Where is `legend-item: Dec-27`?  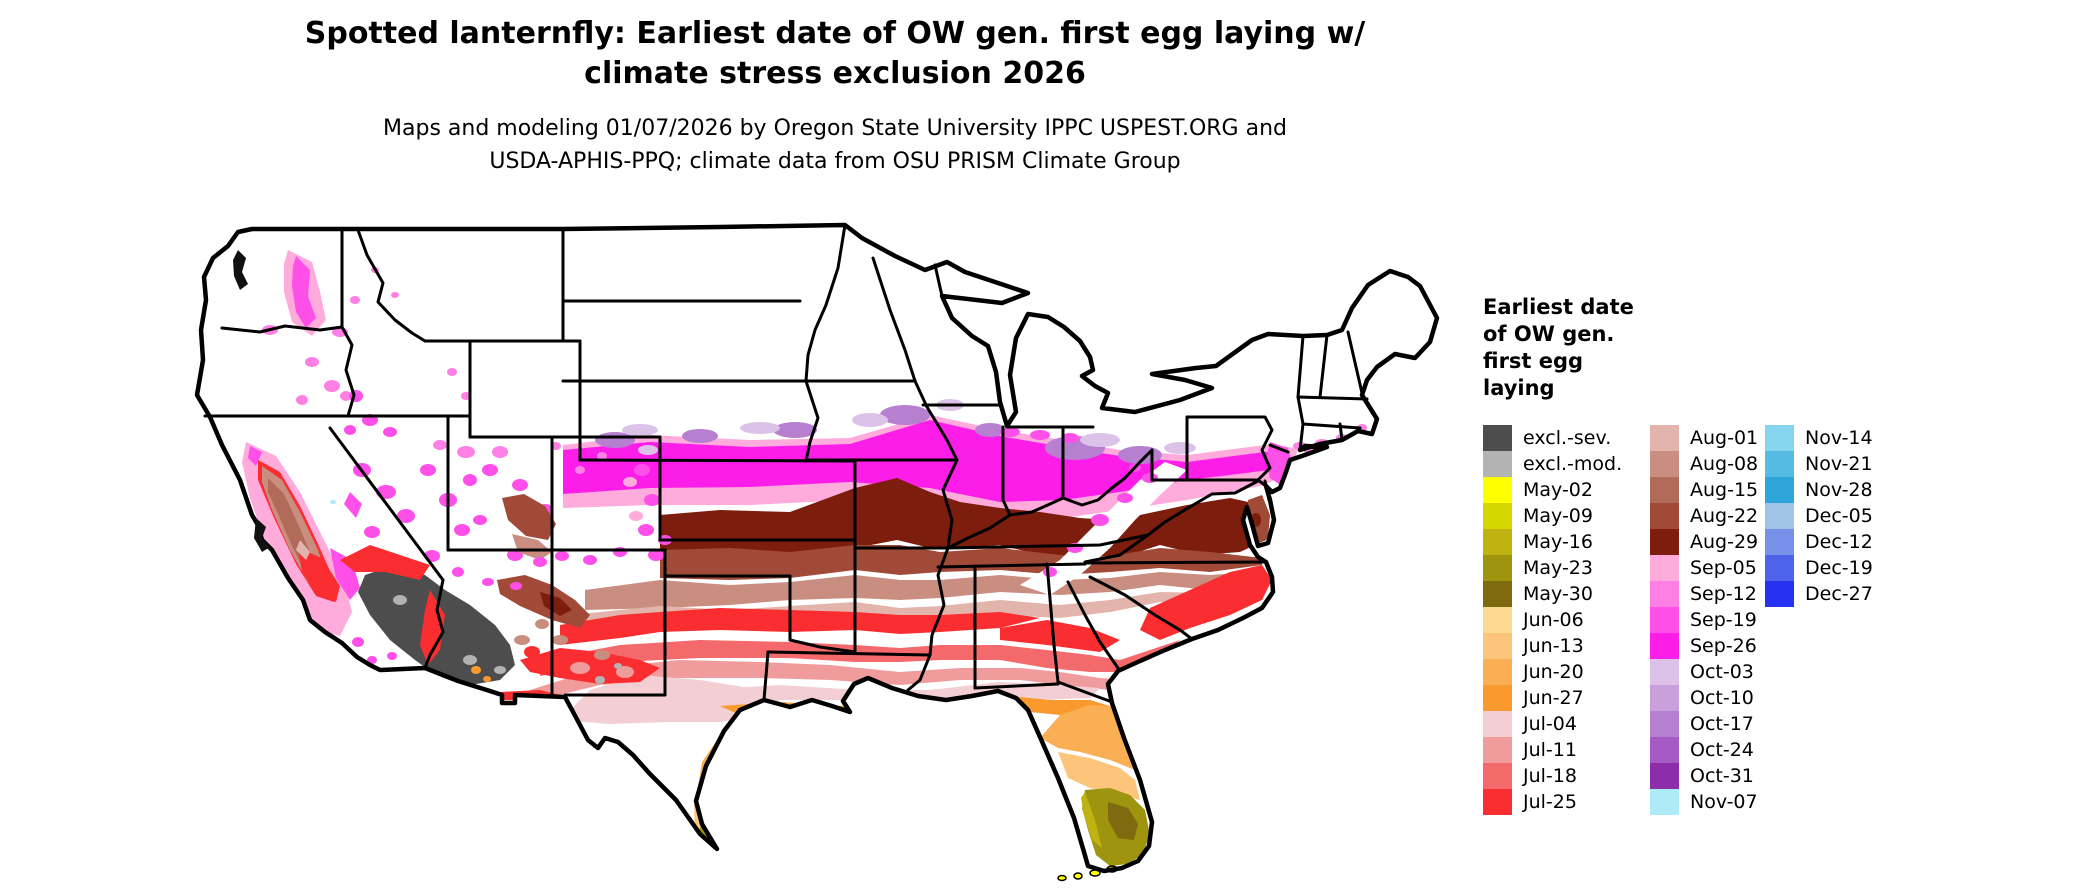 legend-item: Dec-27 is located at coordinates (1819, 594).